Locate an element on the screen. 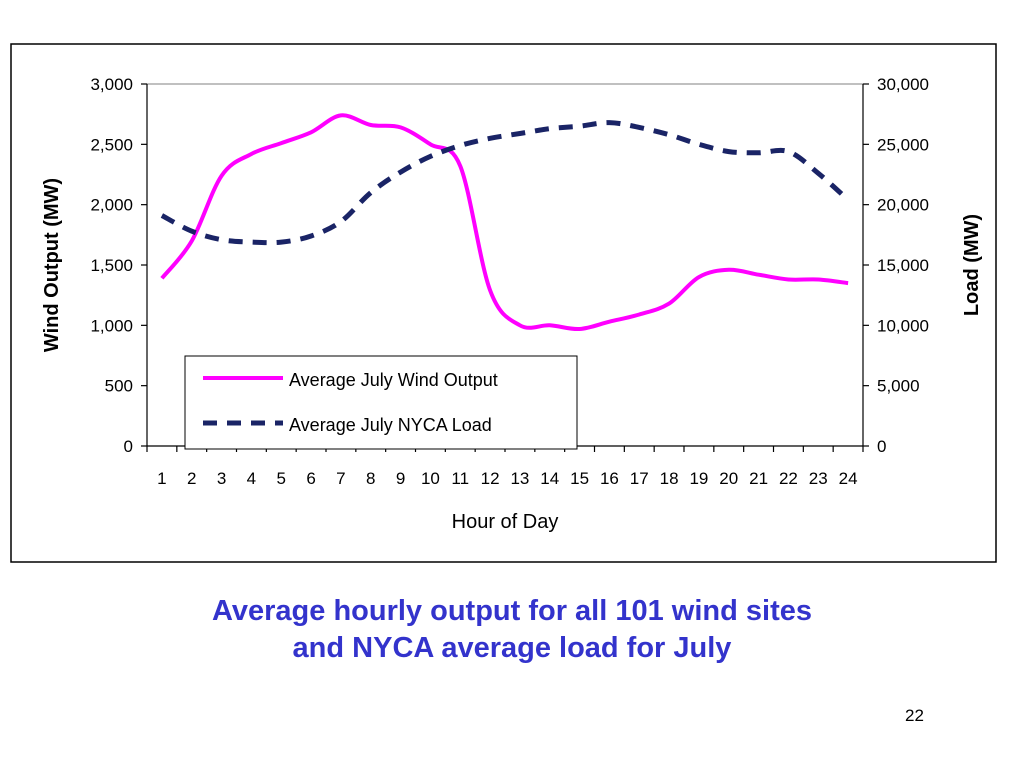 This screenshot has height=768, width=1024. left-y-tick-label: 3,000 is located at coordinates (111, 84).